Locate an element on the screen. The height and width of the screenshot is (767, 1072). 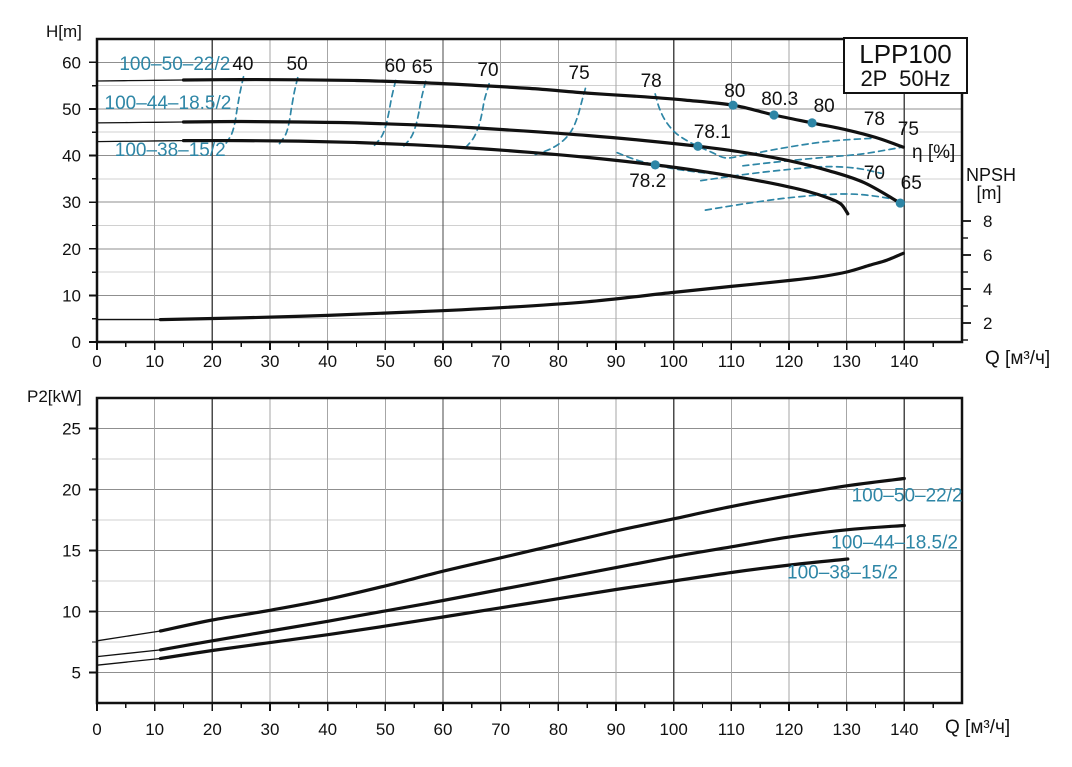
y-axis-title: P2[kW] is located at coordinates (54, 396).